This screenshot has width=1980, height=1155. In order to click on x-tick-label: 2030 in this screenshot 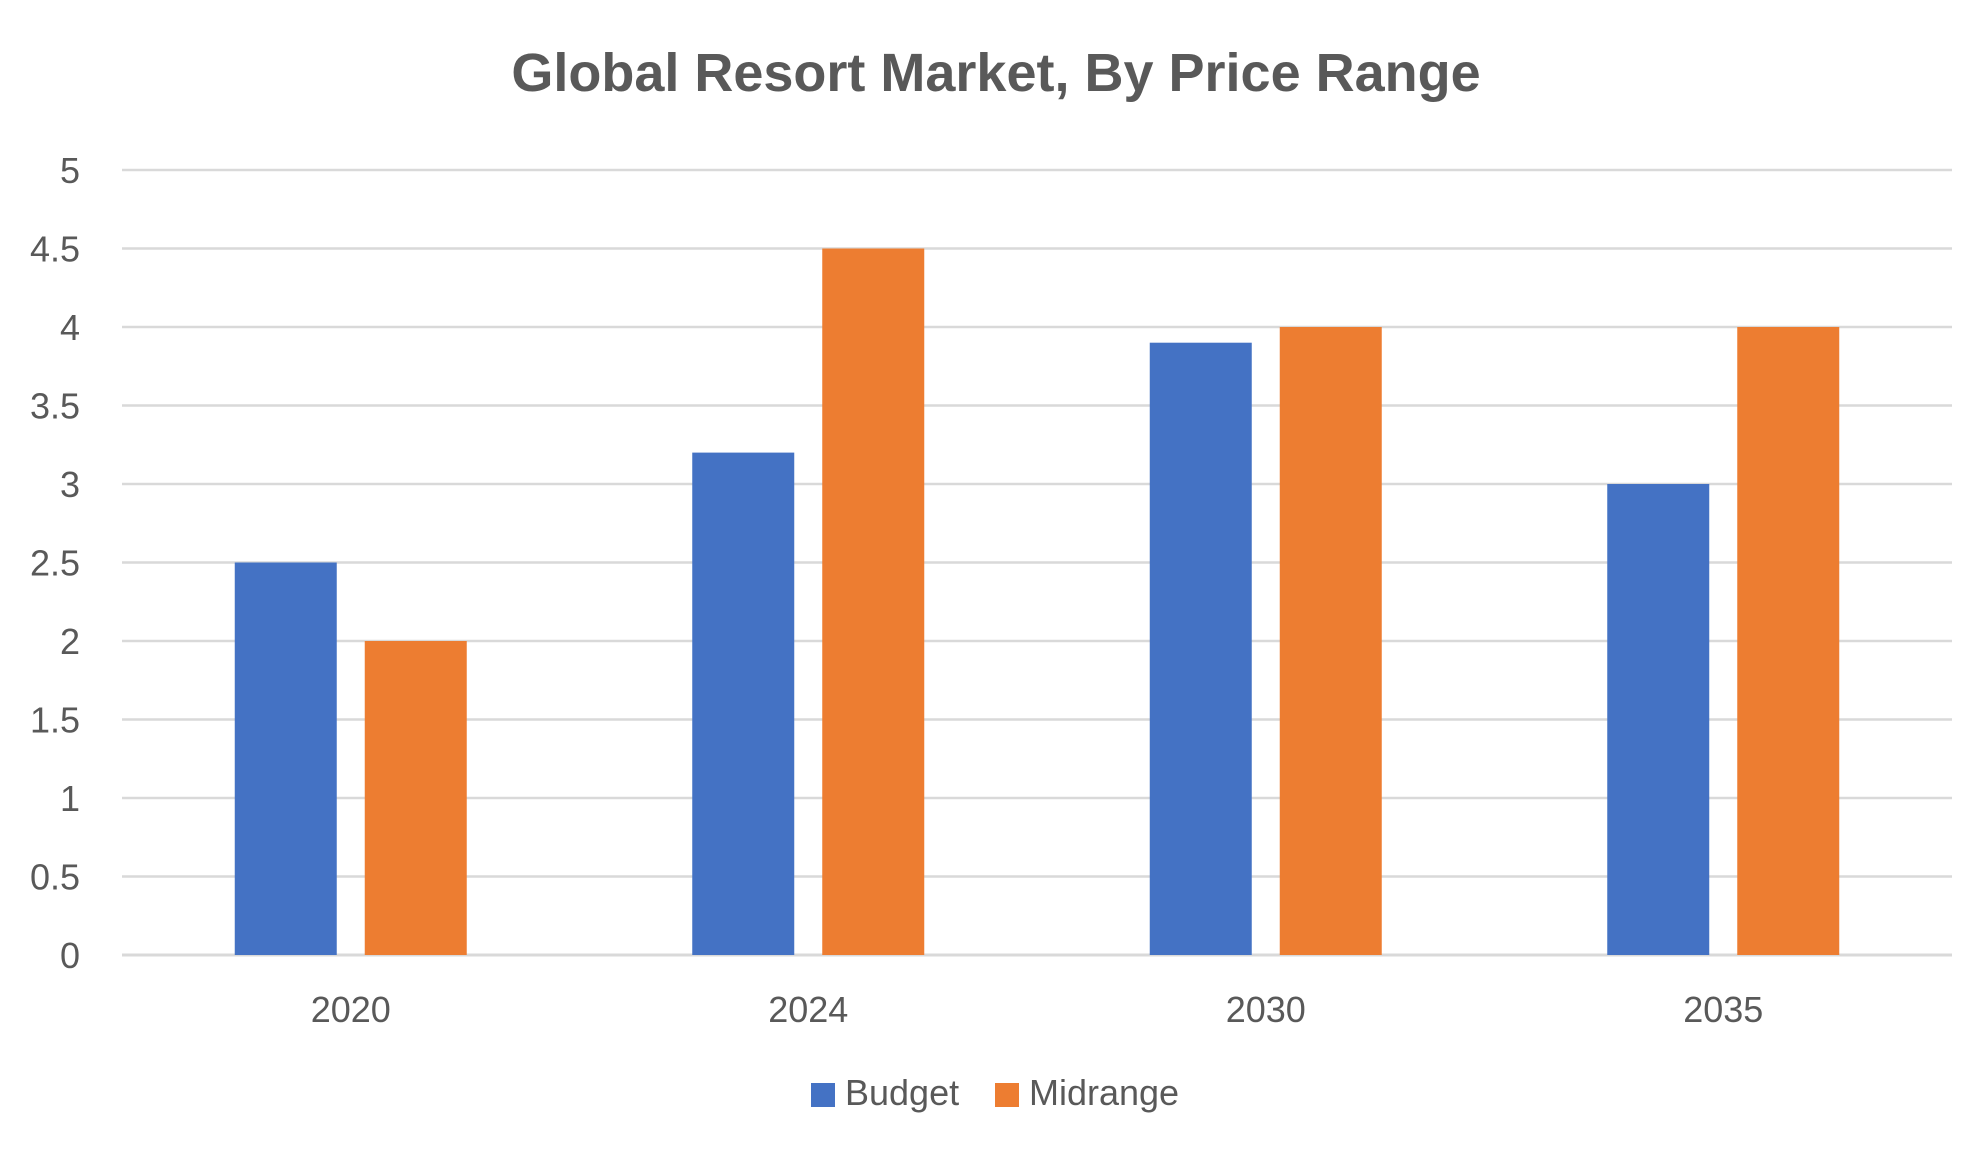, I will do `click(1266, 1009)`.